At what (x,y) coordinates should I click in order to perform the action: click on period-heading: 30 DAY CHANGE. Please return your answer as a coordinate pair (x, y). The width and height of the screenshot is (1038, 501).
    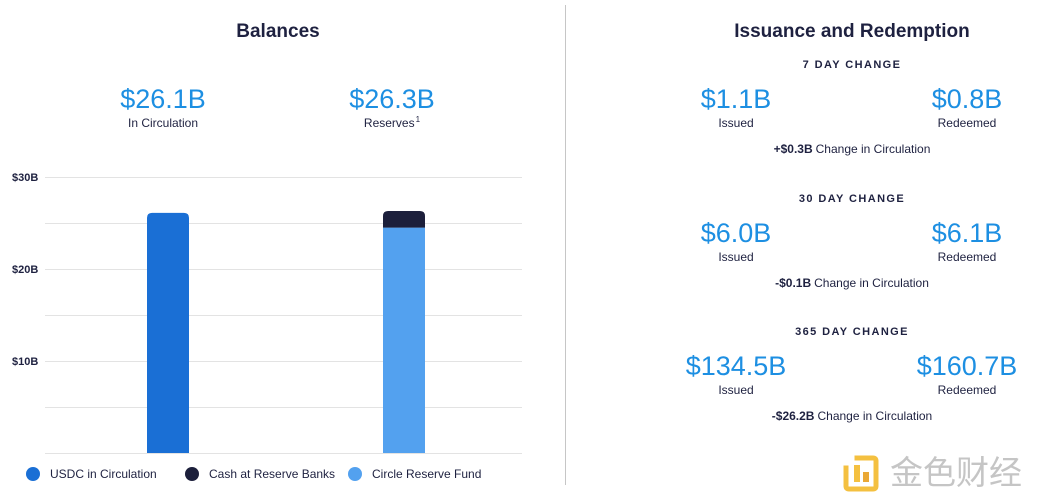
    Looking at the image, I should click on (852, 199).